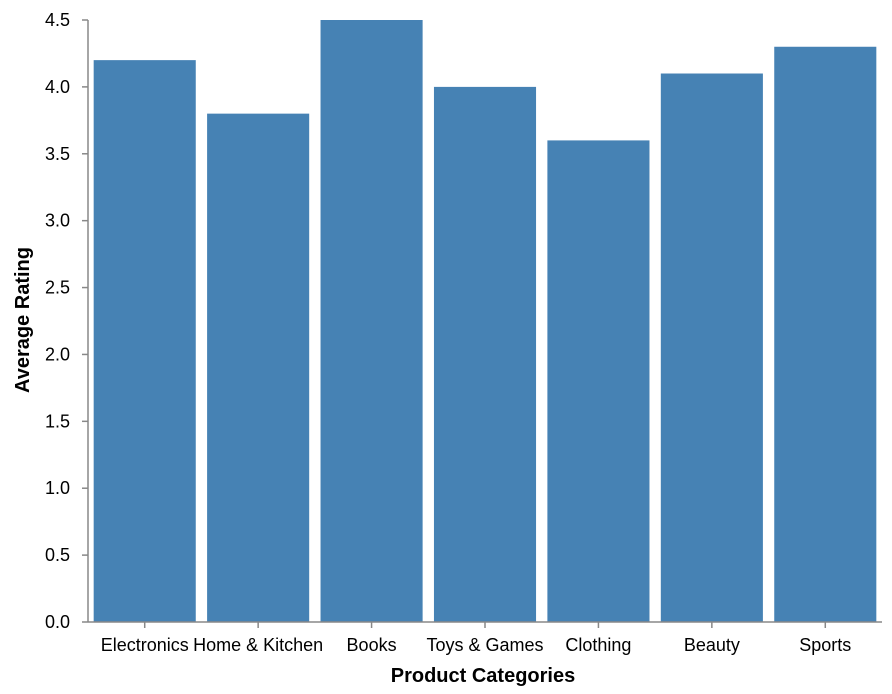 The image size is (892, 694). Describe the element at coordinates (57, 87) in the screenshot. I see `y-tick-label: 4.0` at that location.